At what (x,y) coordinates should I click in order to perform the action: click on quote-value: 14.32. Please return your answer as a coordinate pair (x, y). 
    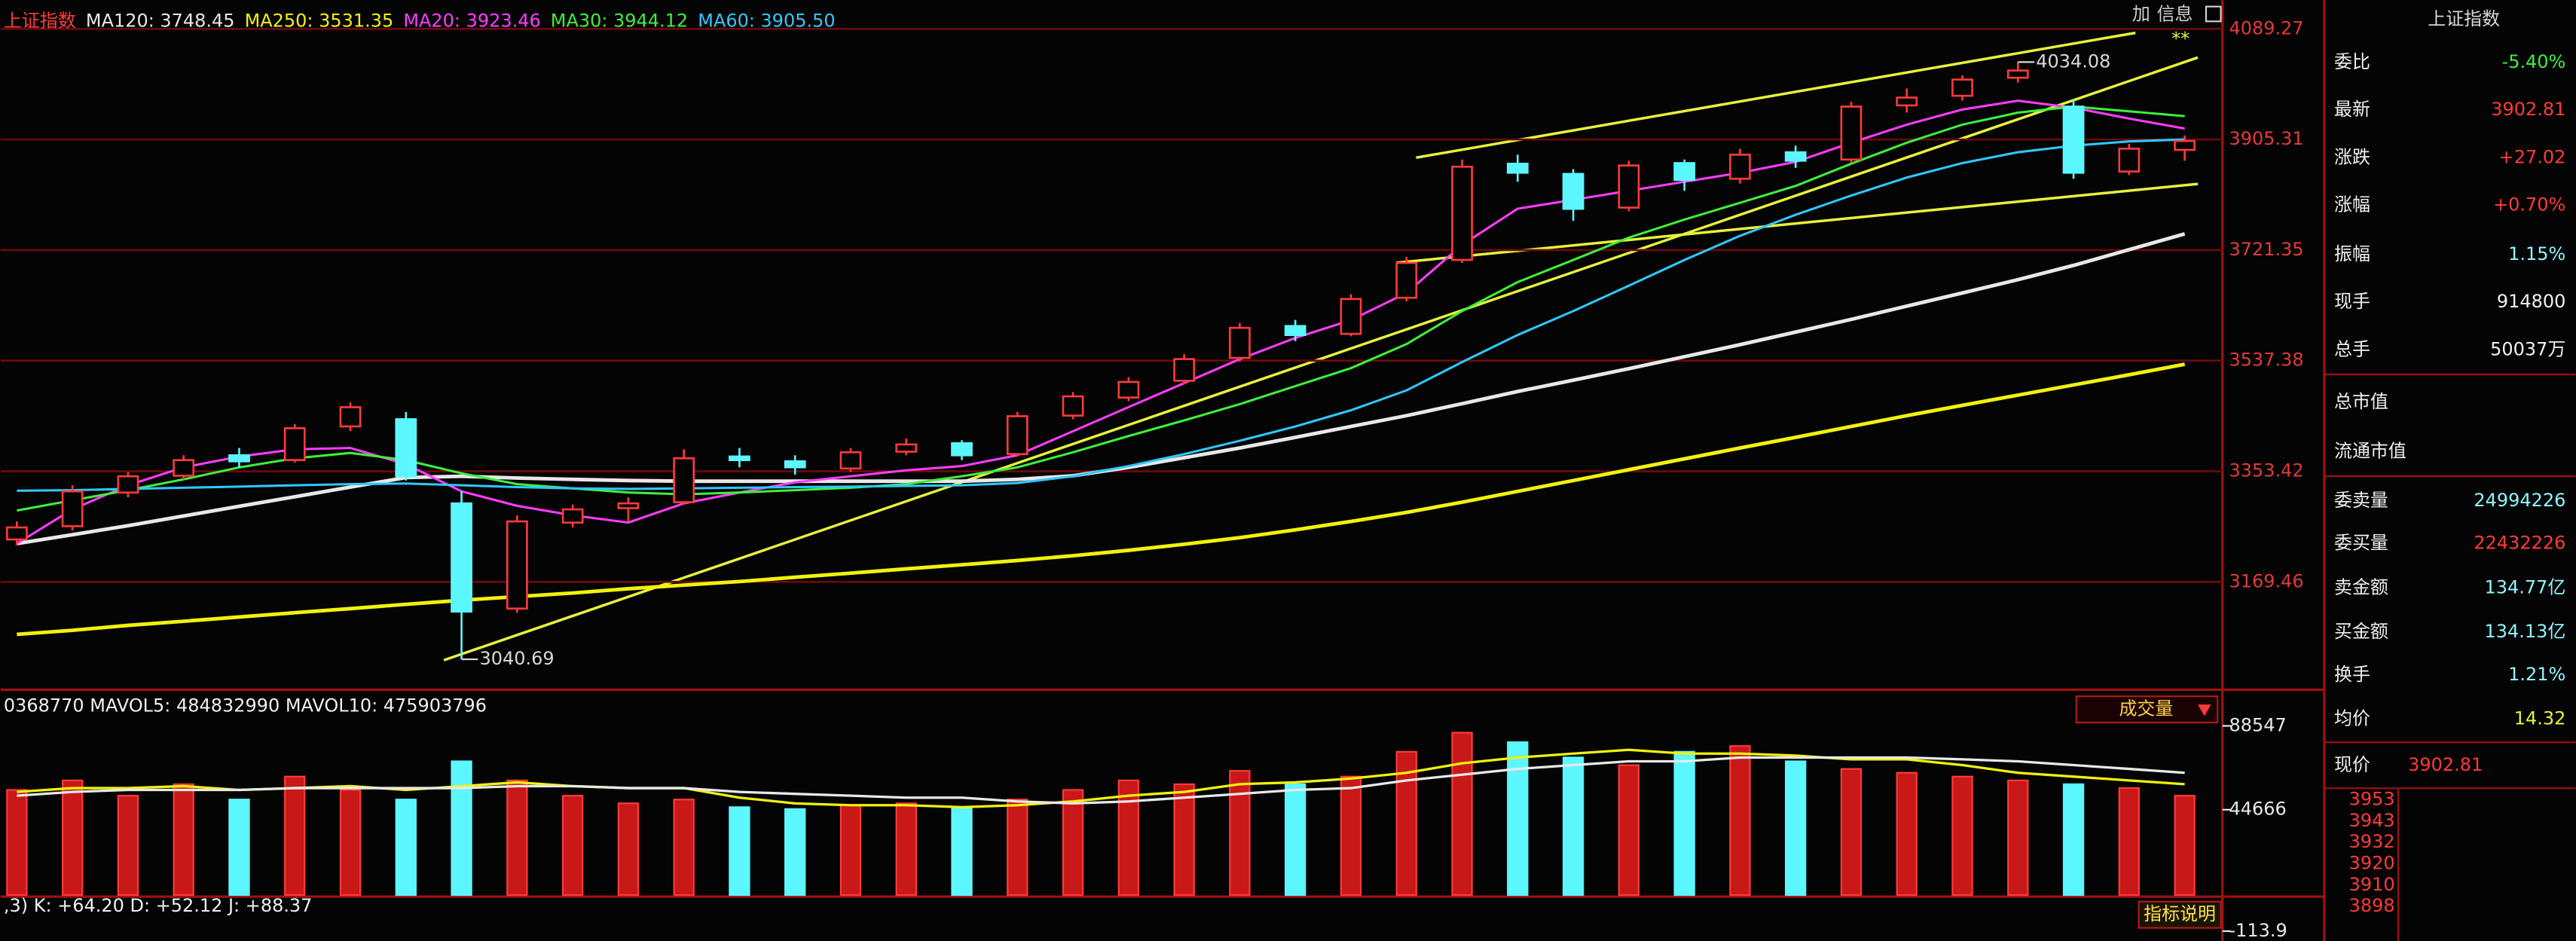
    Looking at the image, I should click on (2540, 718).